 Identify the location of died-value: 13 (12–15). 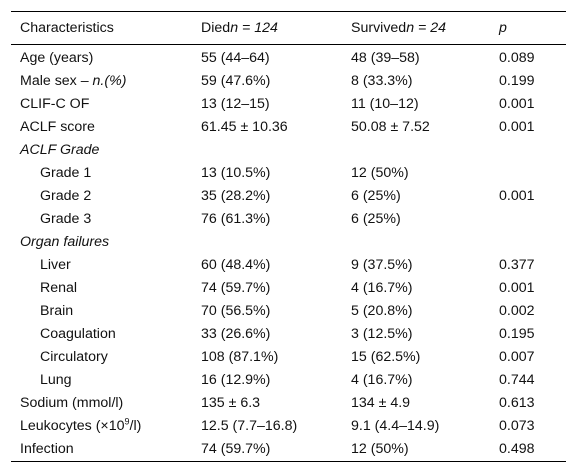
(235, 104).